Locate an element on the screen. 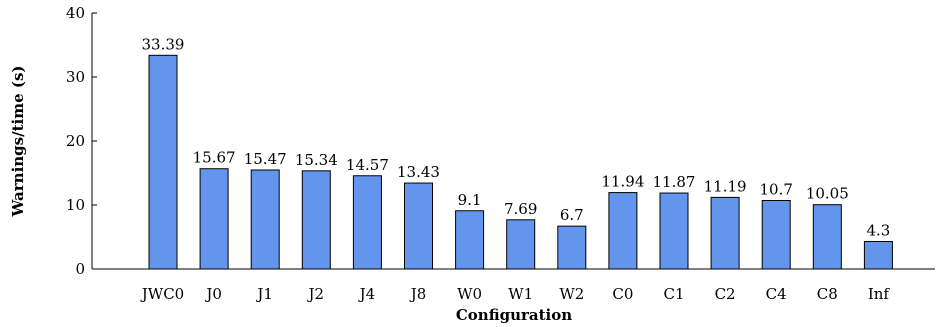  bar-value-label: 4.3 is located at coordinates (878, 230).